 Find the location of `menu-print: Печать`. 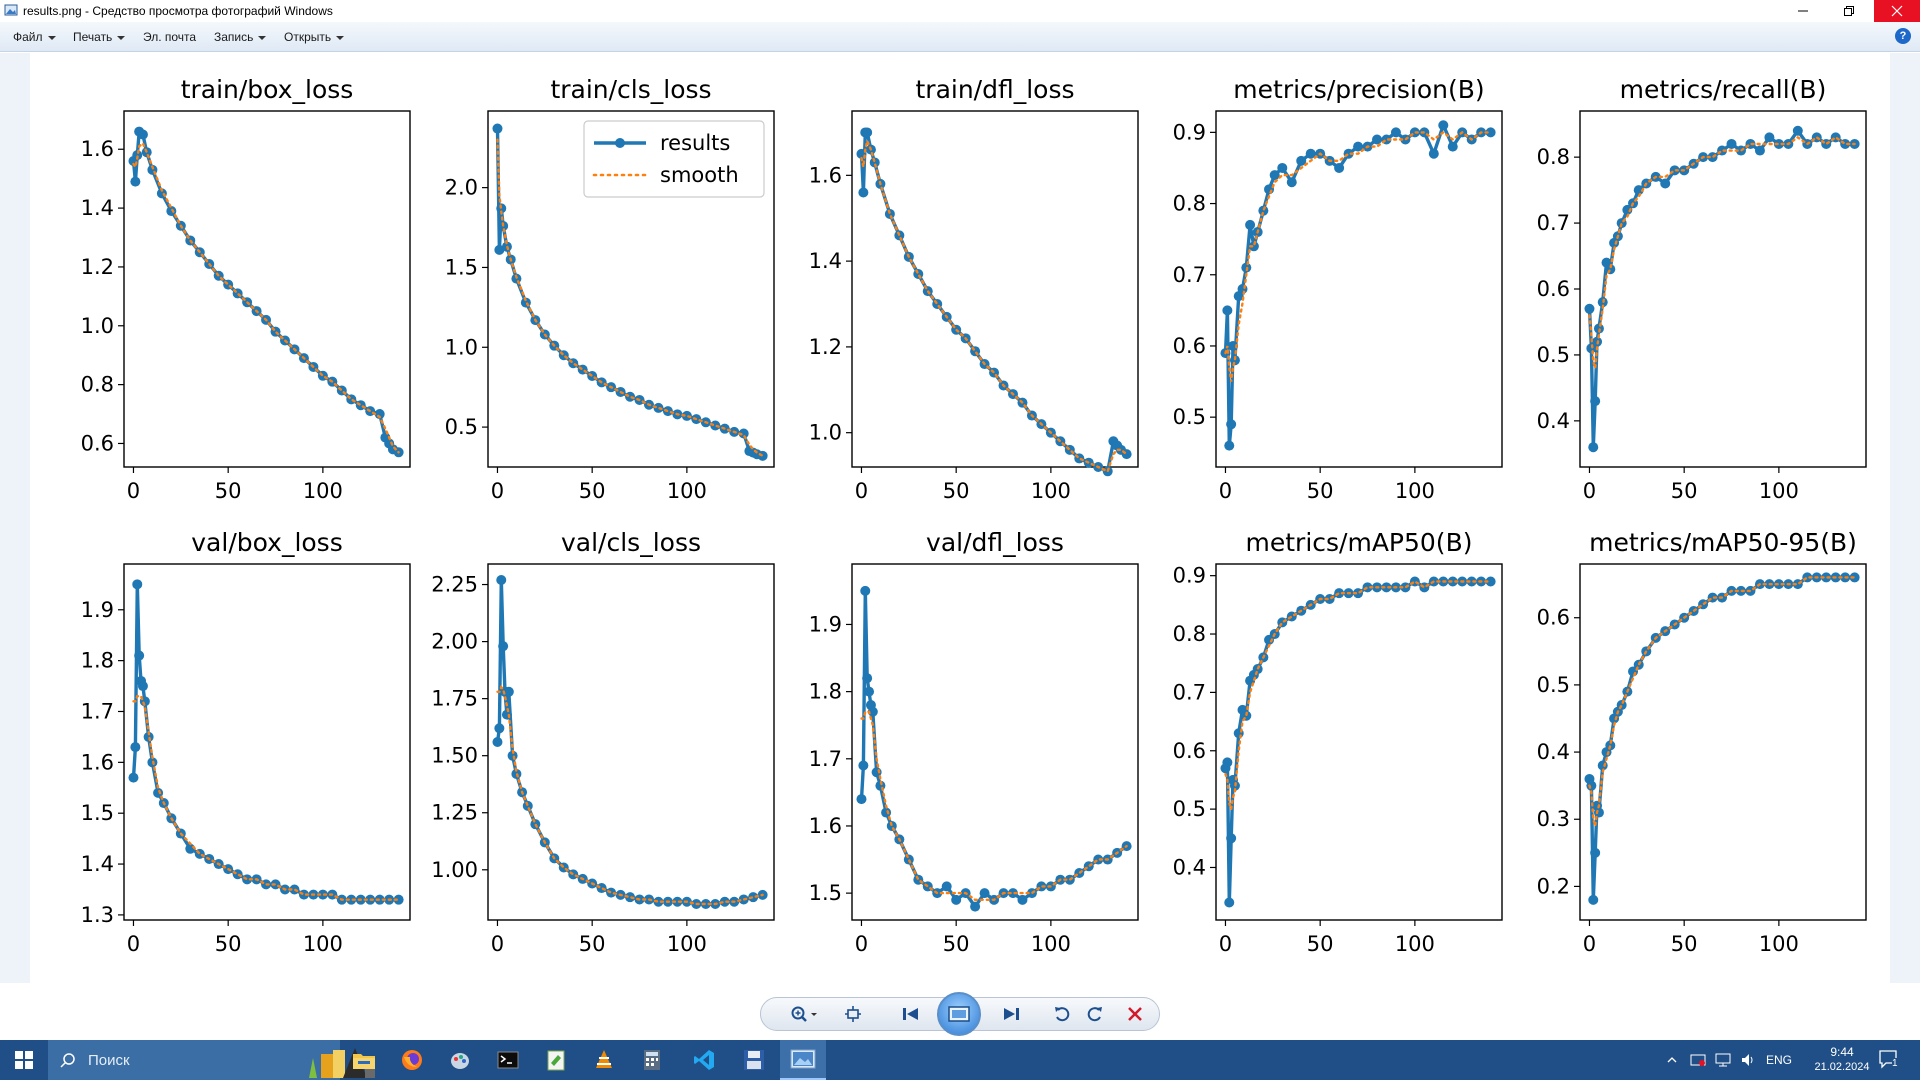

menu-print: Печать is located at coordinates (99, 37).